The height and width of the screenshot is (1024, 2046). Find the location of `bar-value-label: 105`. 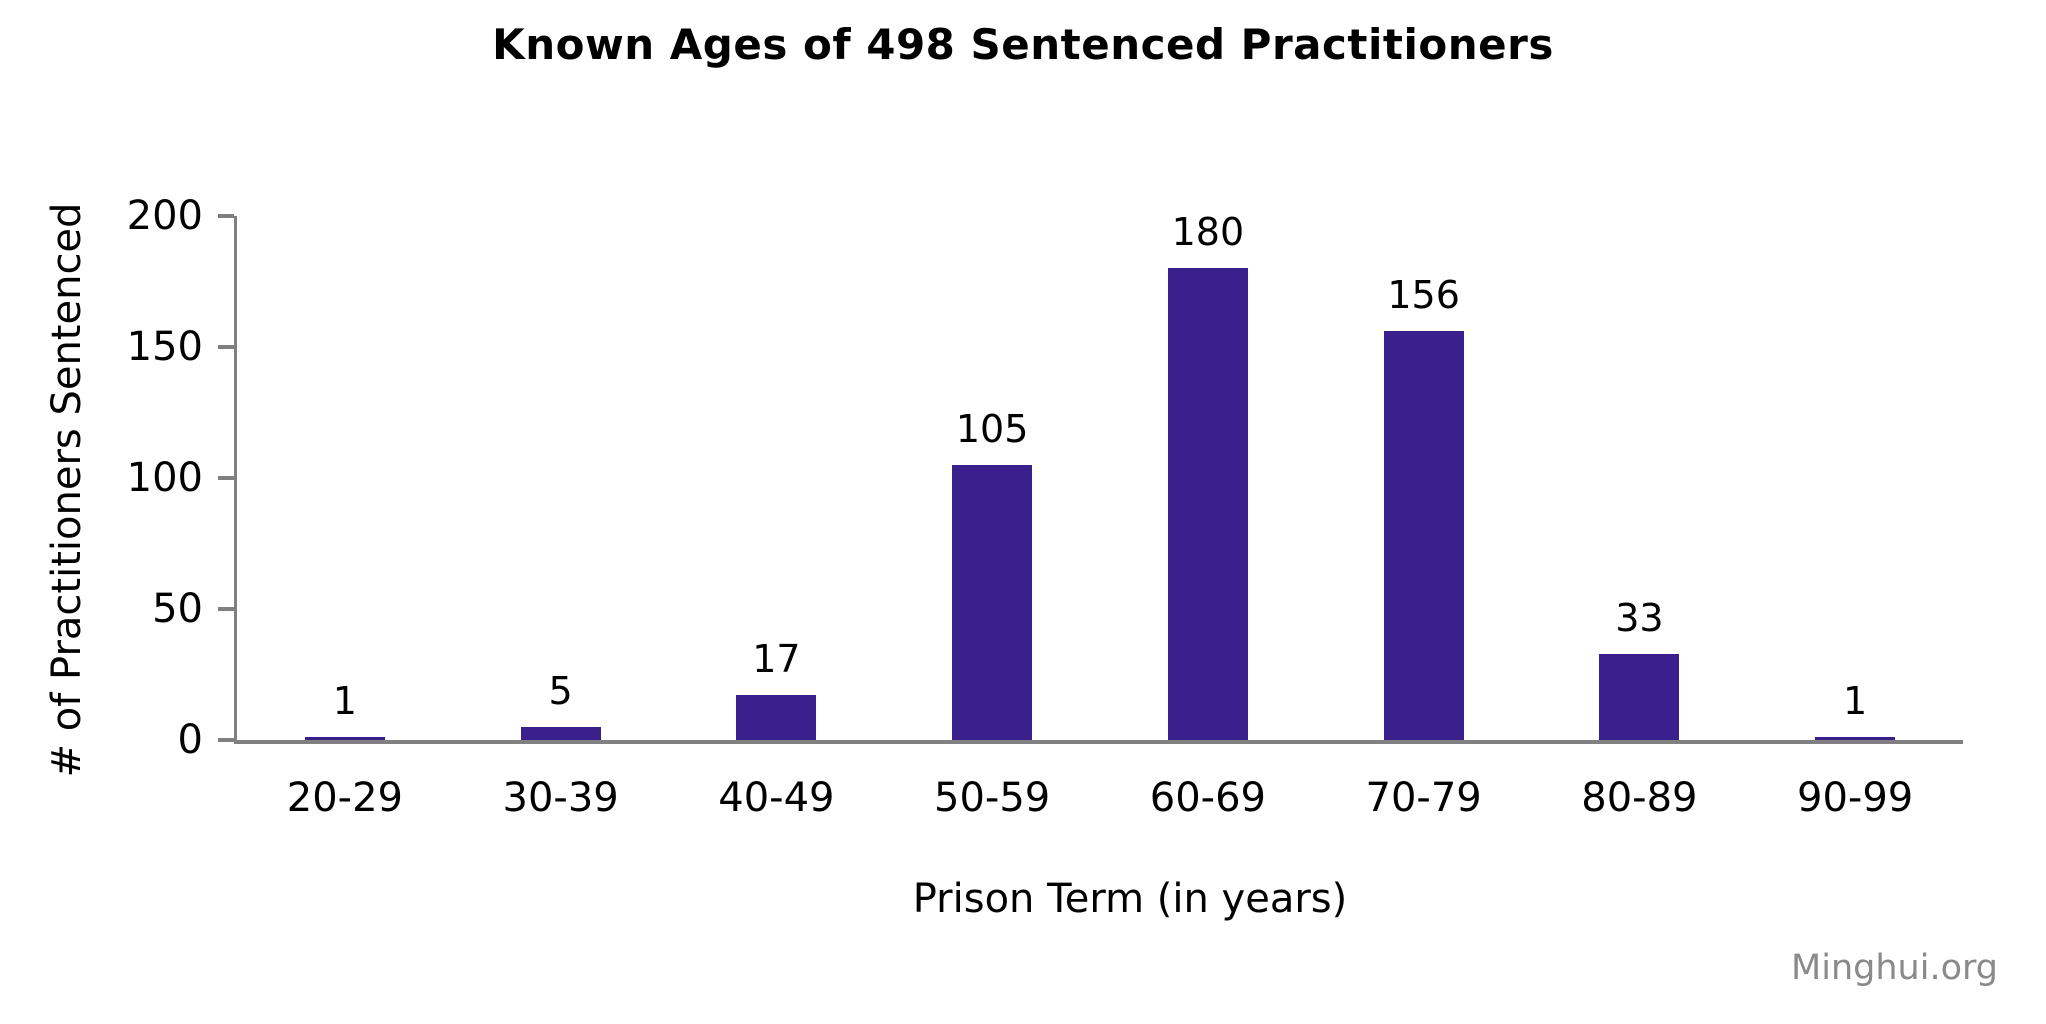

bar-value-label: 105 is located at coordinates (992, 429).